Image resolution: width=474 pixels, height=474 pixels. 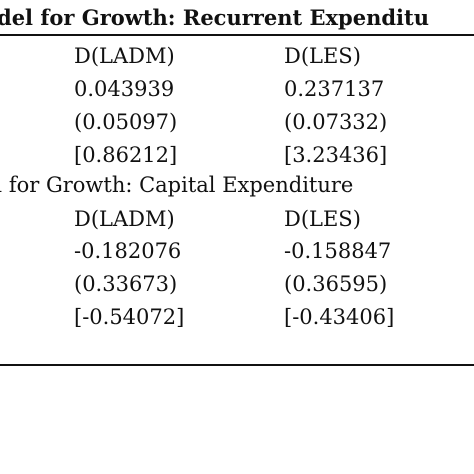 I want to click on t-stat-ladm: [-0.54072], so click(x=129, y=317).